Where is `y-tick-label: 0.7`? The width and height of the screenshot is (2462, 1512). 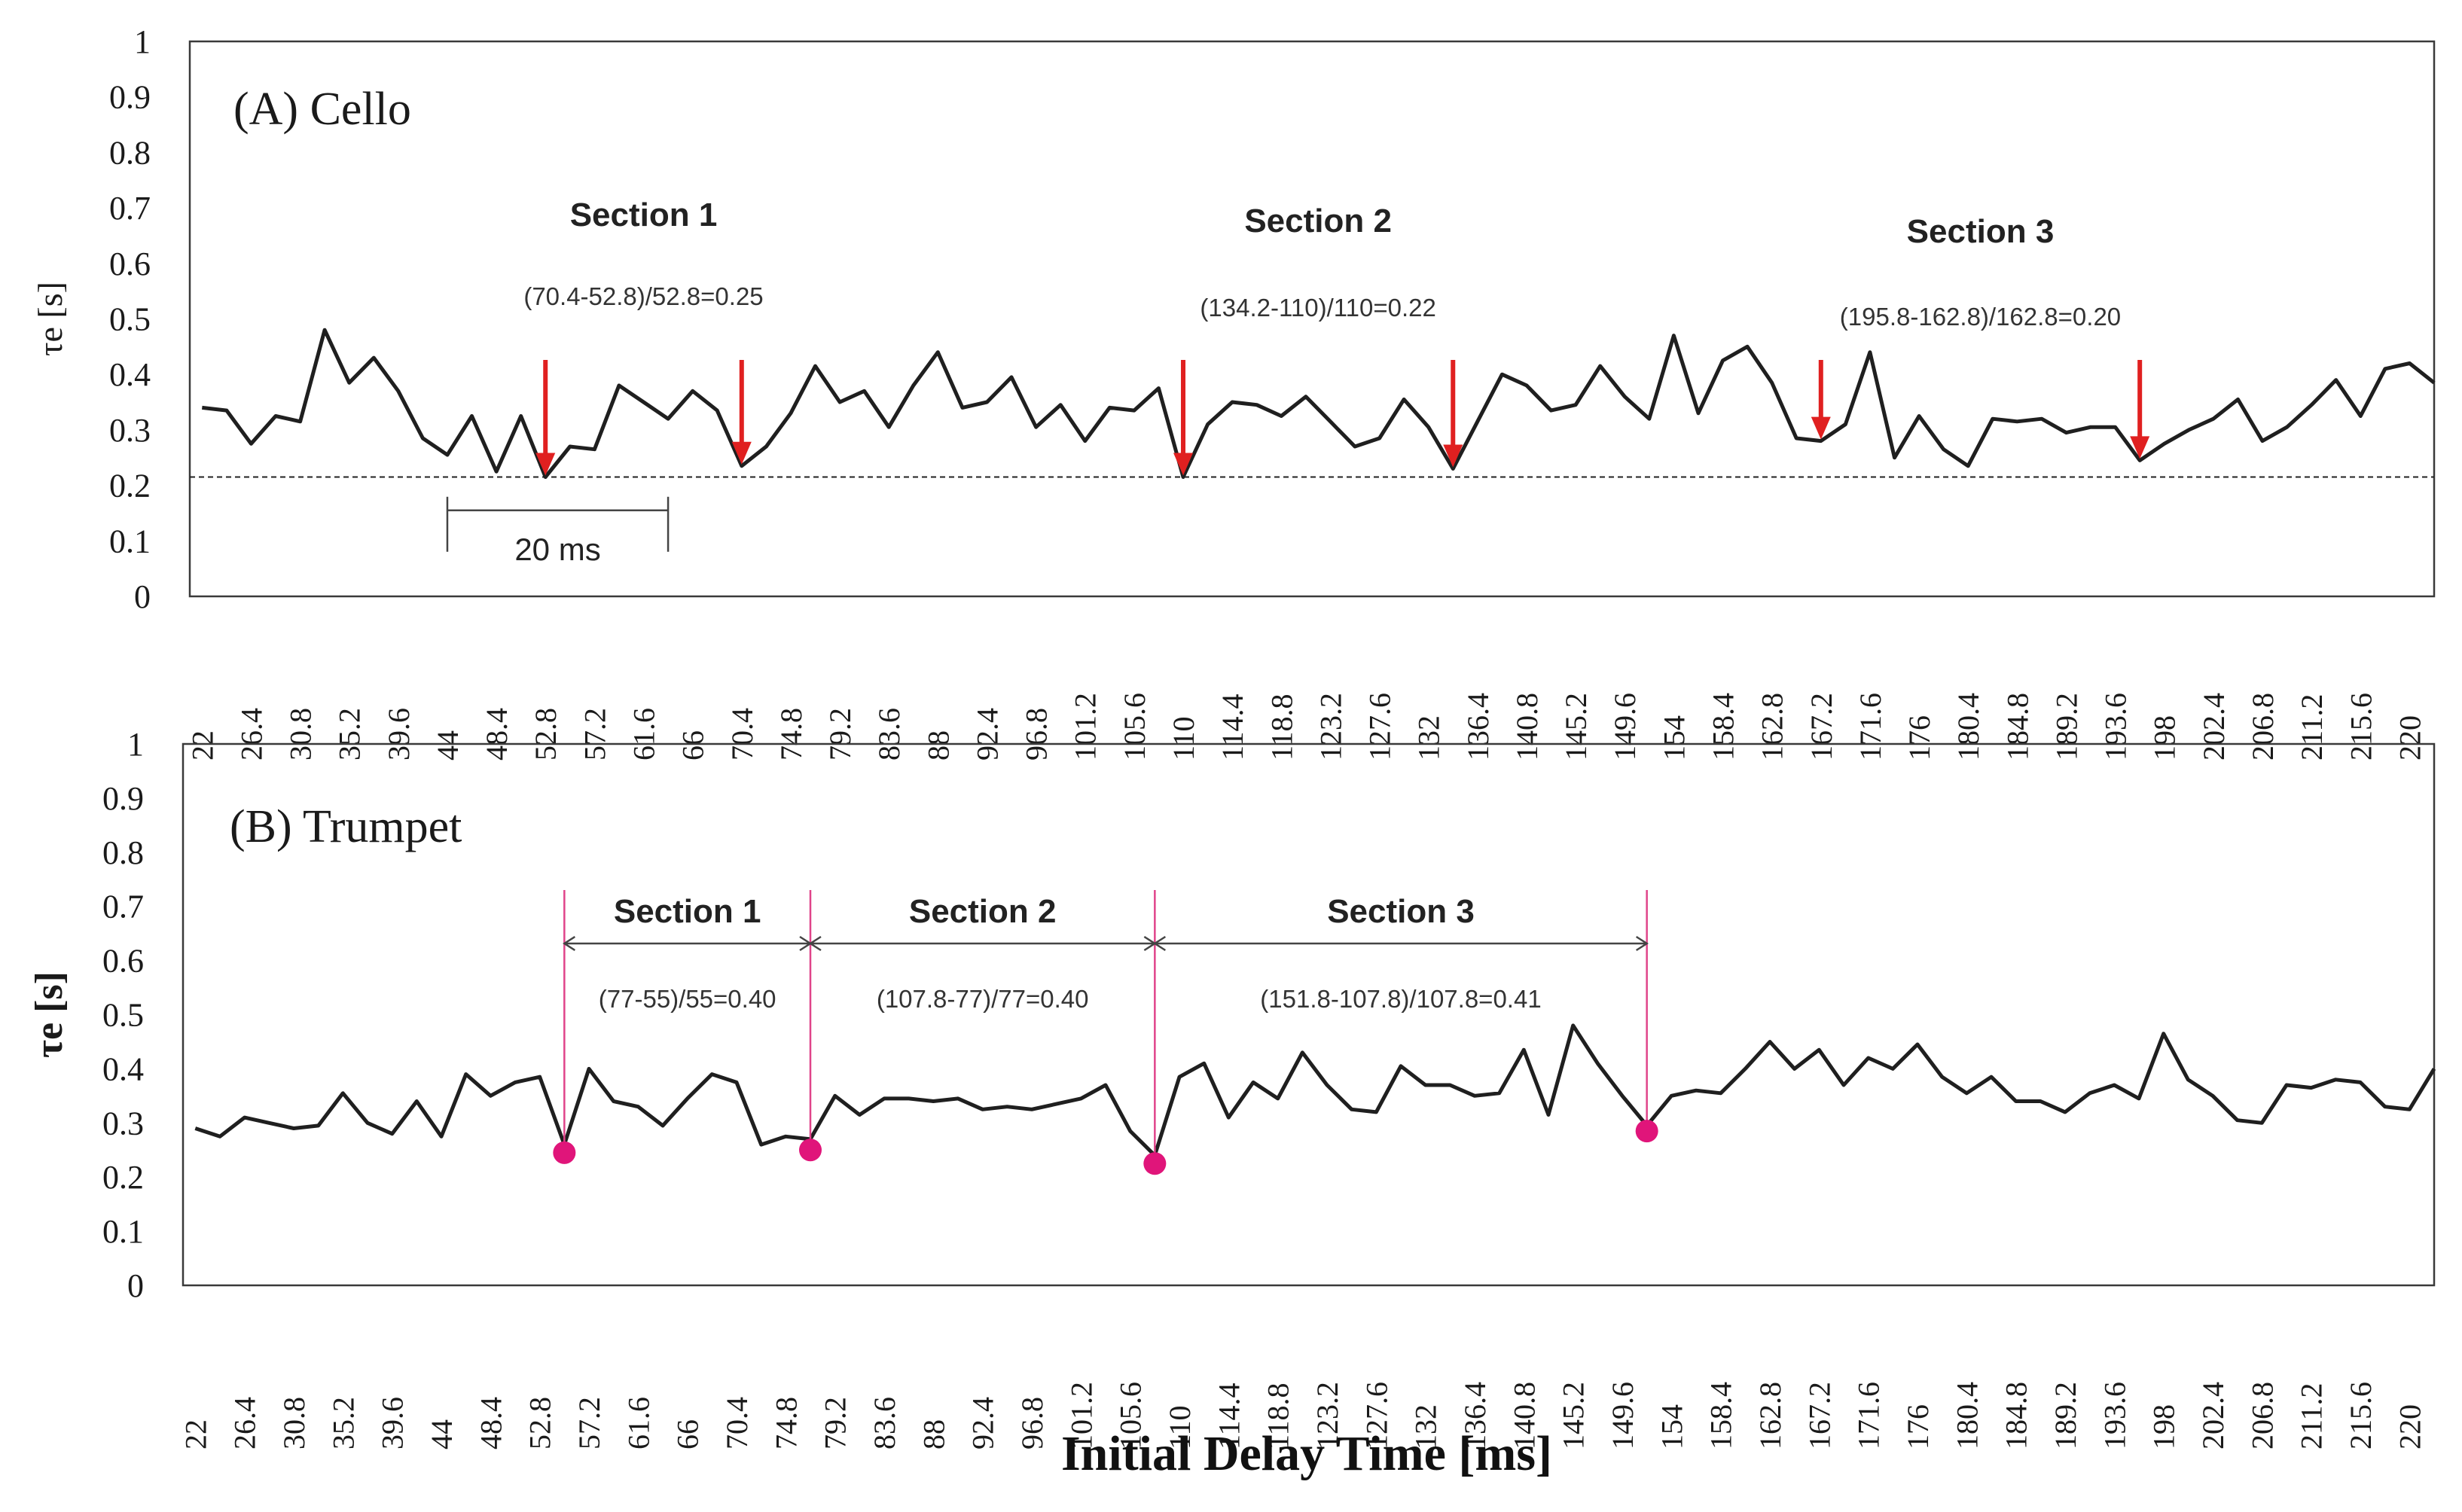
y-tick-label: 0.7 is located at coordinates (130, 209).